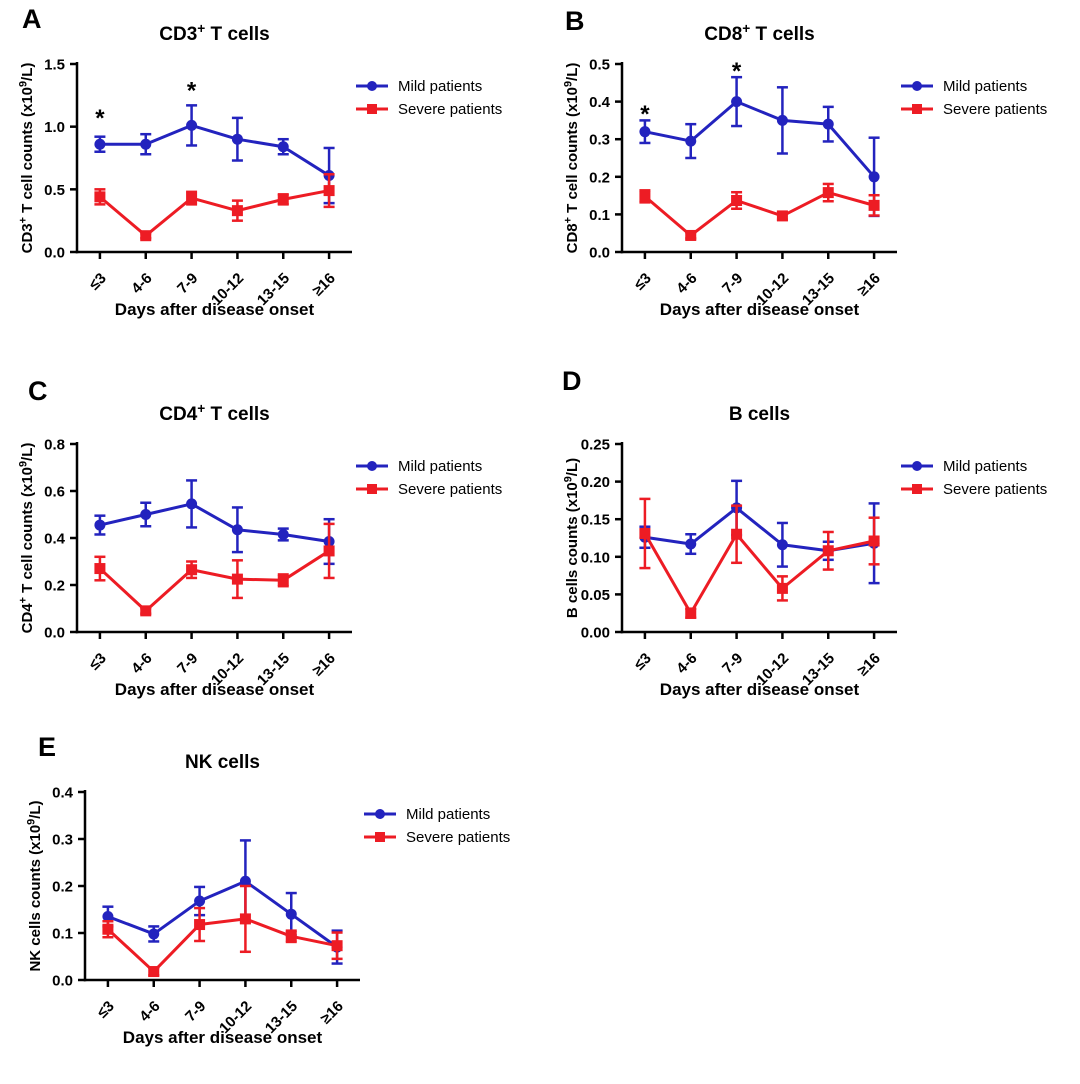 This screenshot has width=1080, height=1084. Describe the element at coordinates (595, 520) in the screenshot. I see `y-tick-label: 0.15` at that location.